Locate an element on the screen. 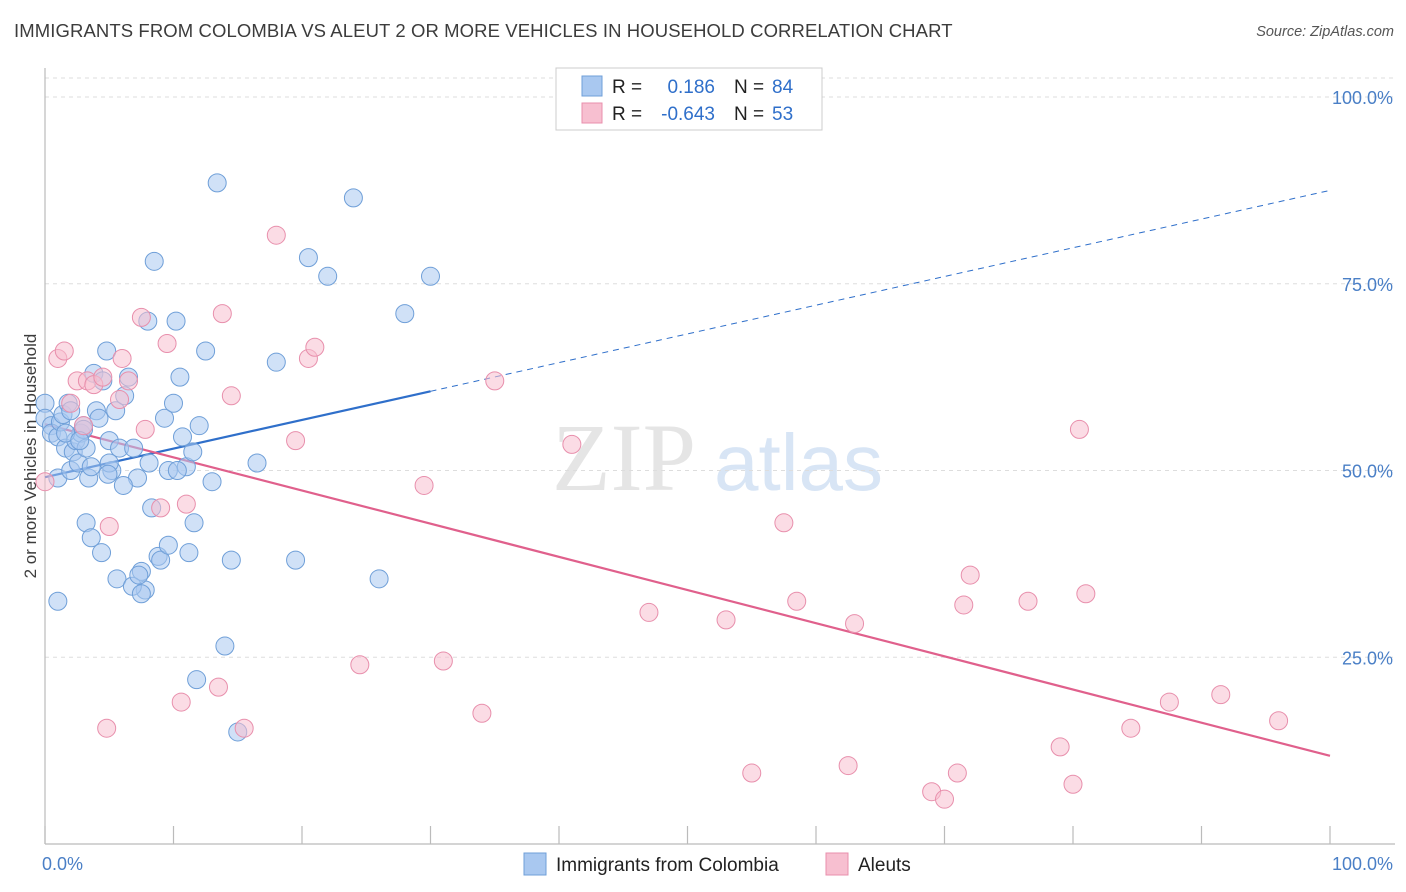 The height and width of the screenshot is (892, 1406). legend-r-value-1: 0.186 is located at coordinates (691, 87).